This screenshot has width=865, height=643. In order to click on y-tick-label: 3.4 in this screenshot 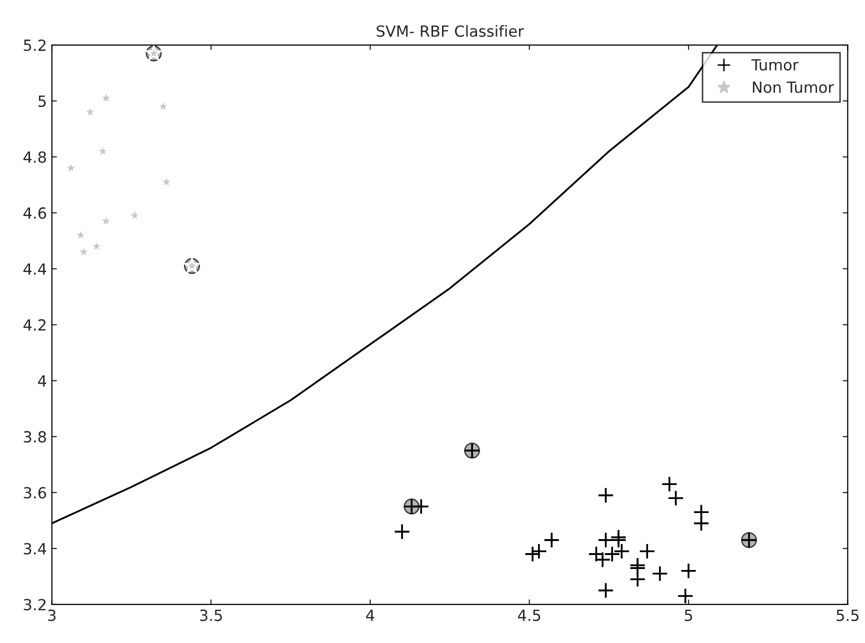, I will do `click(35, 548)`.